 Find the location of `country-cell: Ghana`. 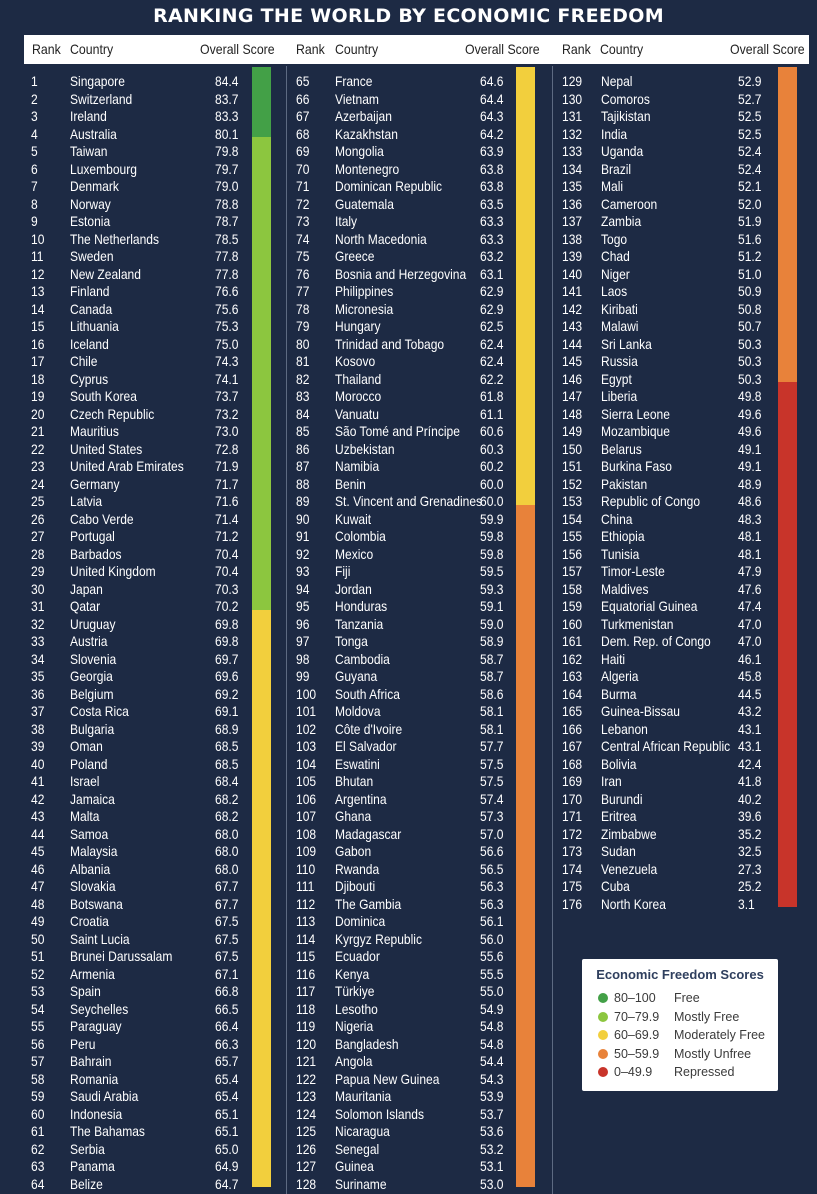

country-cell: Ghana is located at coordinates (353, 816).